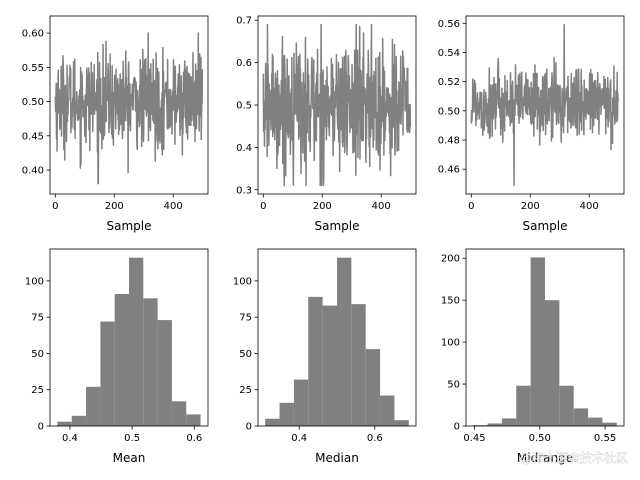  I want to click on y-tick-label: 0.40, so click(33, 171).